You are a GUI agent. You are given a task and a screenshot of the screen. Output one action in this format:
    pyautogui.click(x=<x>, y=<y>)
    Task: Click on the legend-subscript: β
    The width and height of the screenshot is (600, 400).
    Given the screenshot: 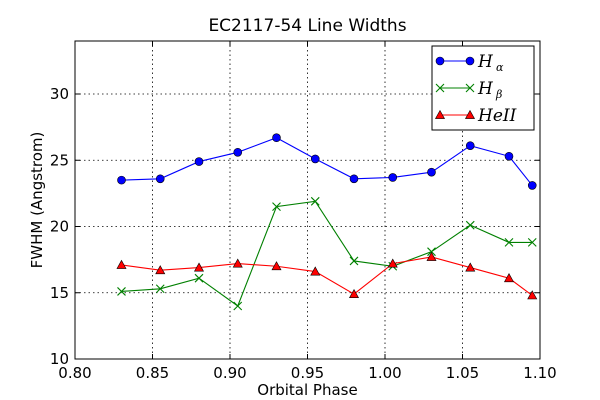 What is the action you would take?
    pyautogui.click(x=498, y=94)
    